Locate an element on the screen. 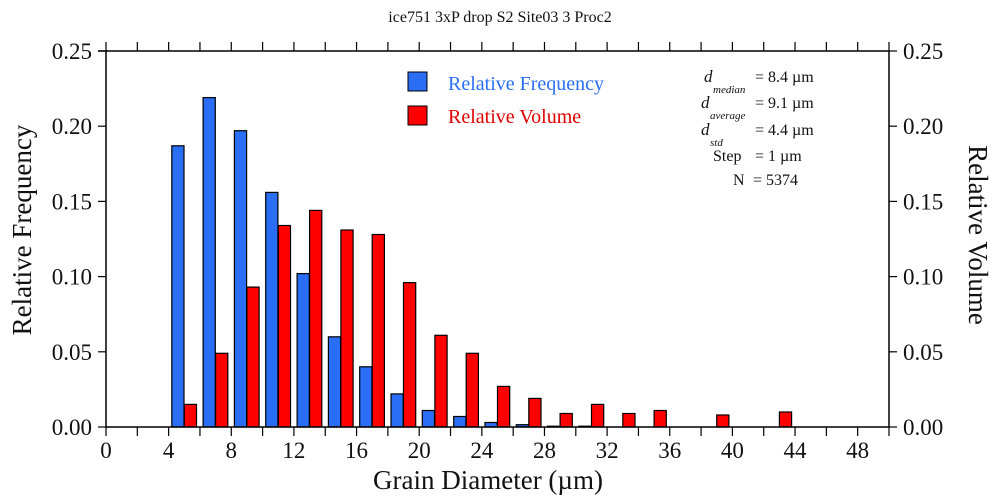 This screenshot has width=1000, height=501. x-tick-label-24: 24 is located at coordinates (482, 450).